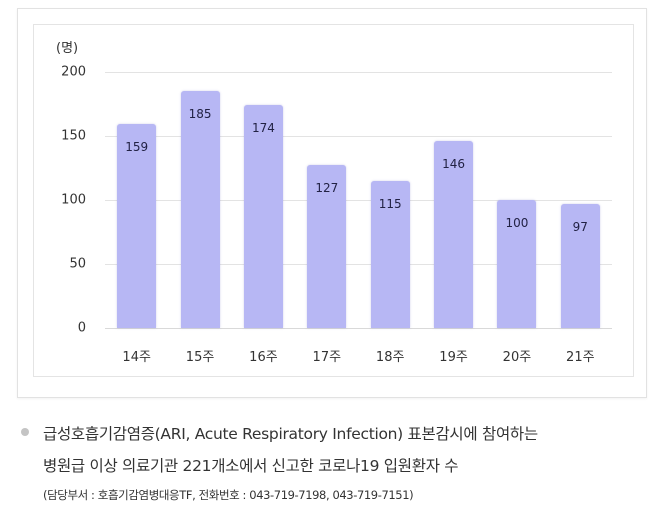 This screenshot has height=527, width=658. What do you see at coordinates (390, 254) in the screenshot?
I see `bar-18주: 115` at bounding box center [390, 254].